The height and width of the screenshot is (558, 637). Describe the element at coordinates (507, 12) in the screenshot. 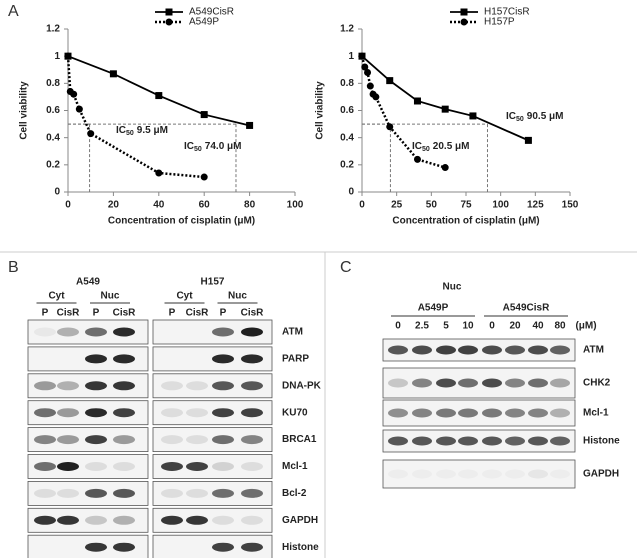

I see `legend-label: H157CisR` at that location.